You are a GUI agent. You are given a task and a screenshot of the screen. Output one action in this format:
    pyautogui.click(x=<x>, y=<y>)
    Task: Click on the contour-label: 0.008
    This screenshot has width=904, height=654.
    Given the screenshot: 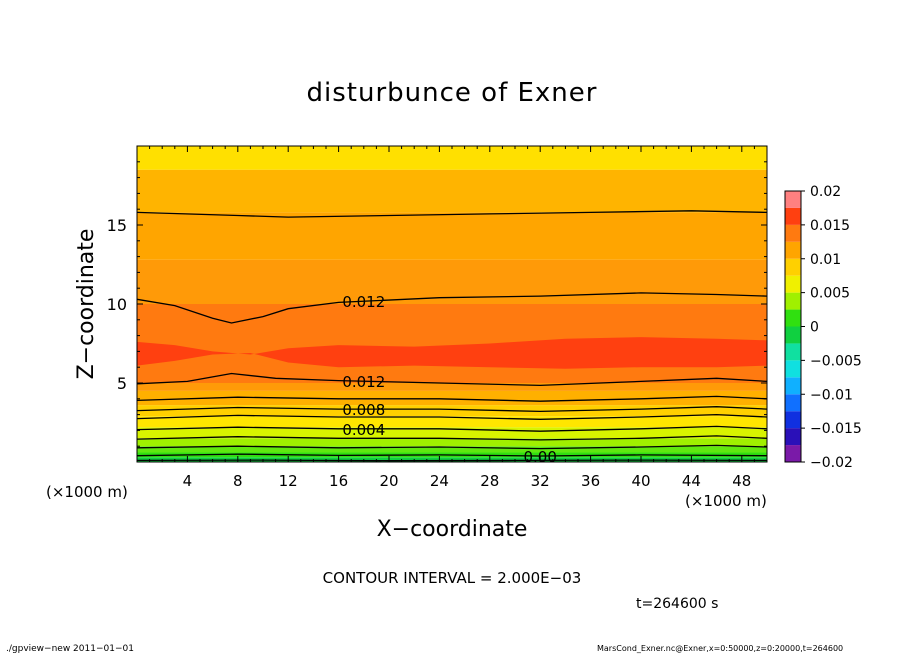 What is the action you would take?
    pyautogui.click(x=363, y=410)
    